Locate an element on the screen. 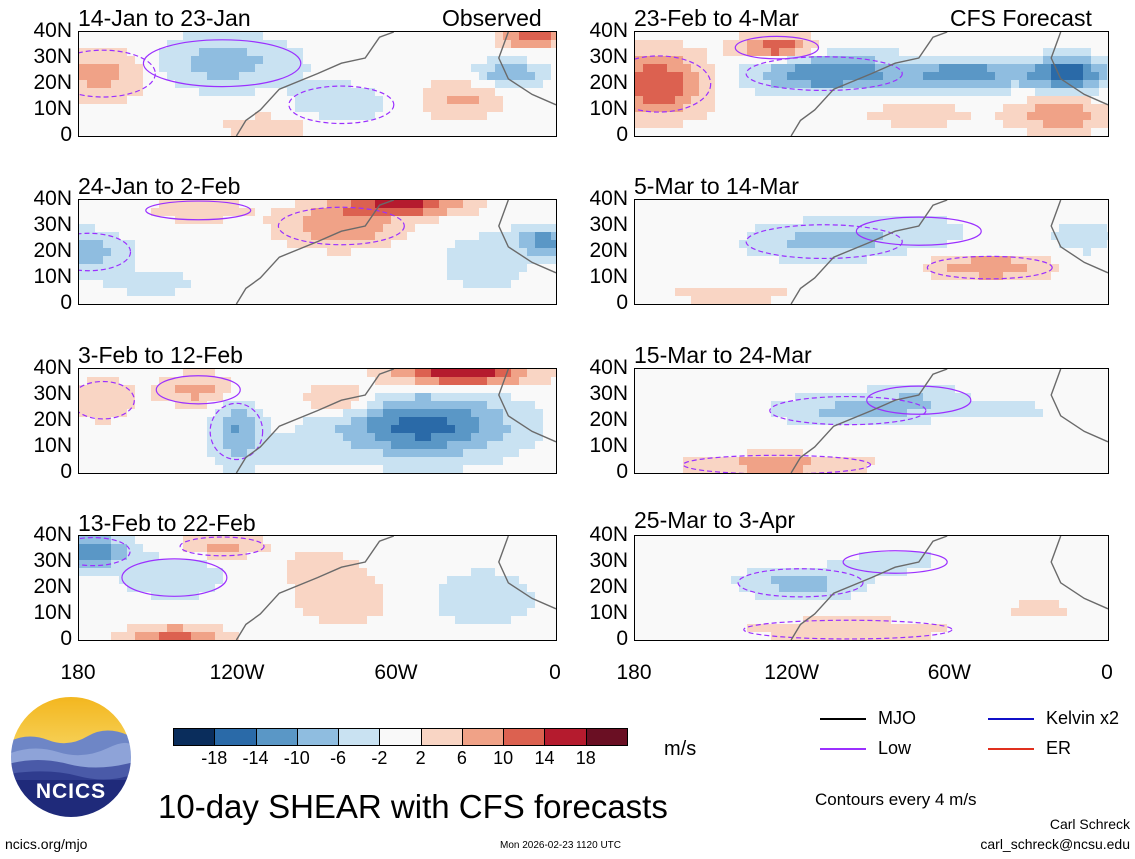  legend-kelvin-line is located at coordinates (1011, 719).